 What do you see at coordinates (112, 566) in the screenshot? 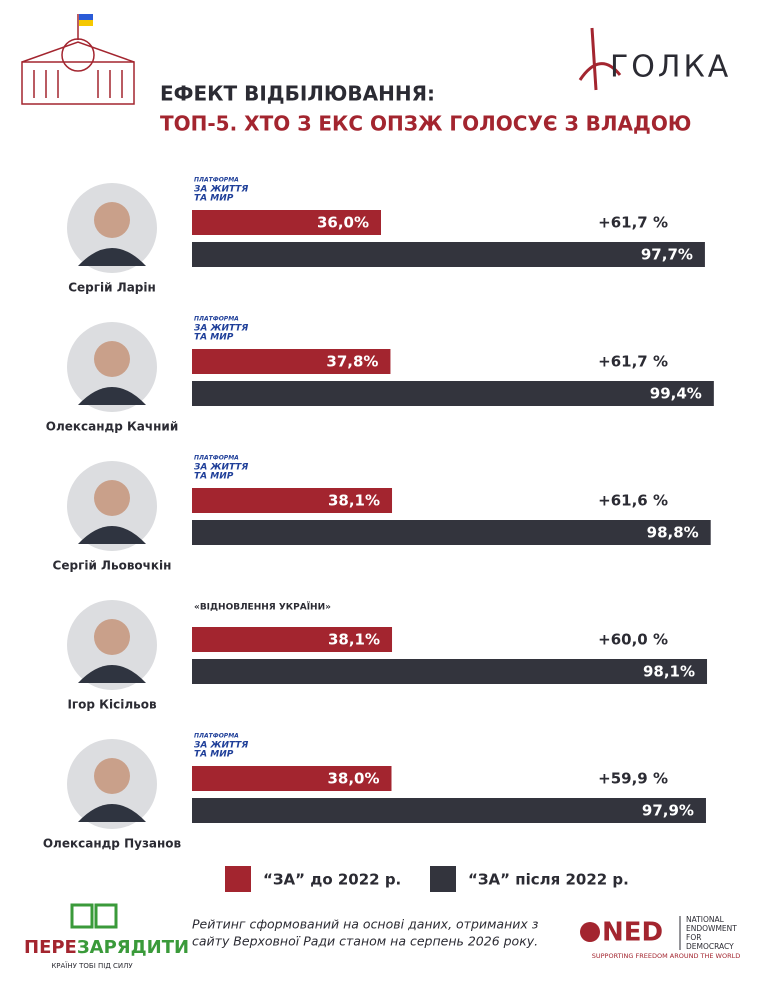
I see `person-name: Сергій Льовочкін` at bounding box center [112, 566].